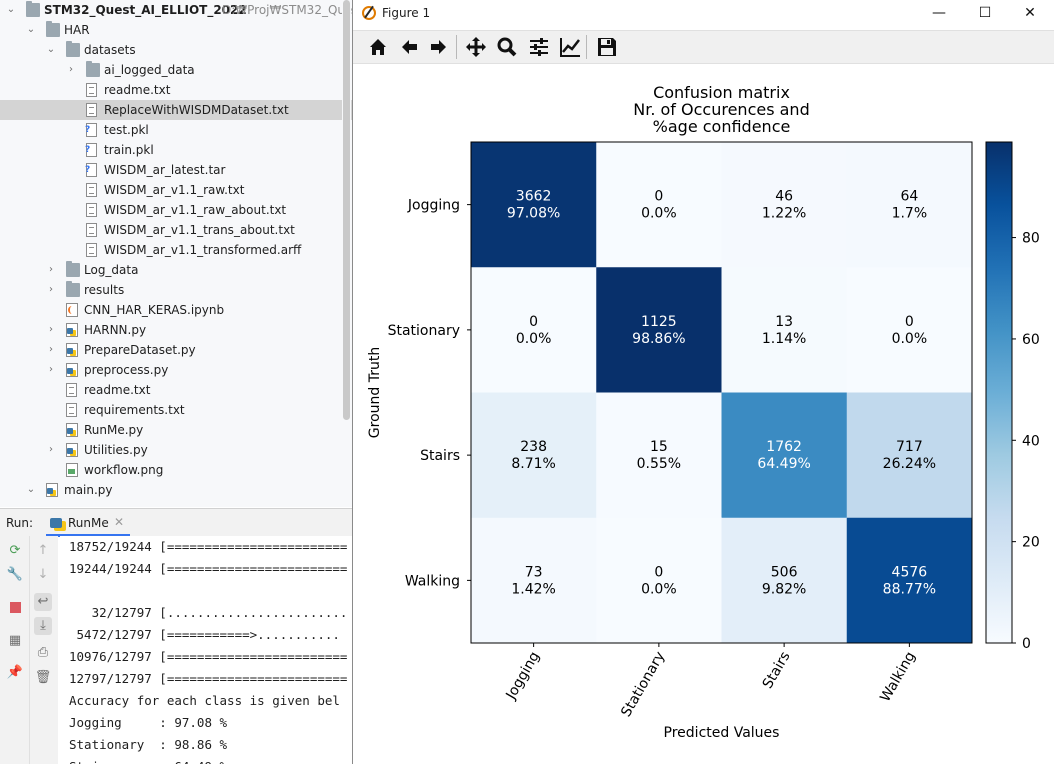 This screenshot has width=1054, height=764. What do you see at coordinates (784, 572) in the screenshot?
I see `cell-count-label: 506` at bounding box center [784, 572].